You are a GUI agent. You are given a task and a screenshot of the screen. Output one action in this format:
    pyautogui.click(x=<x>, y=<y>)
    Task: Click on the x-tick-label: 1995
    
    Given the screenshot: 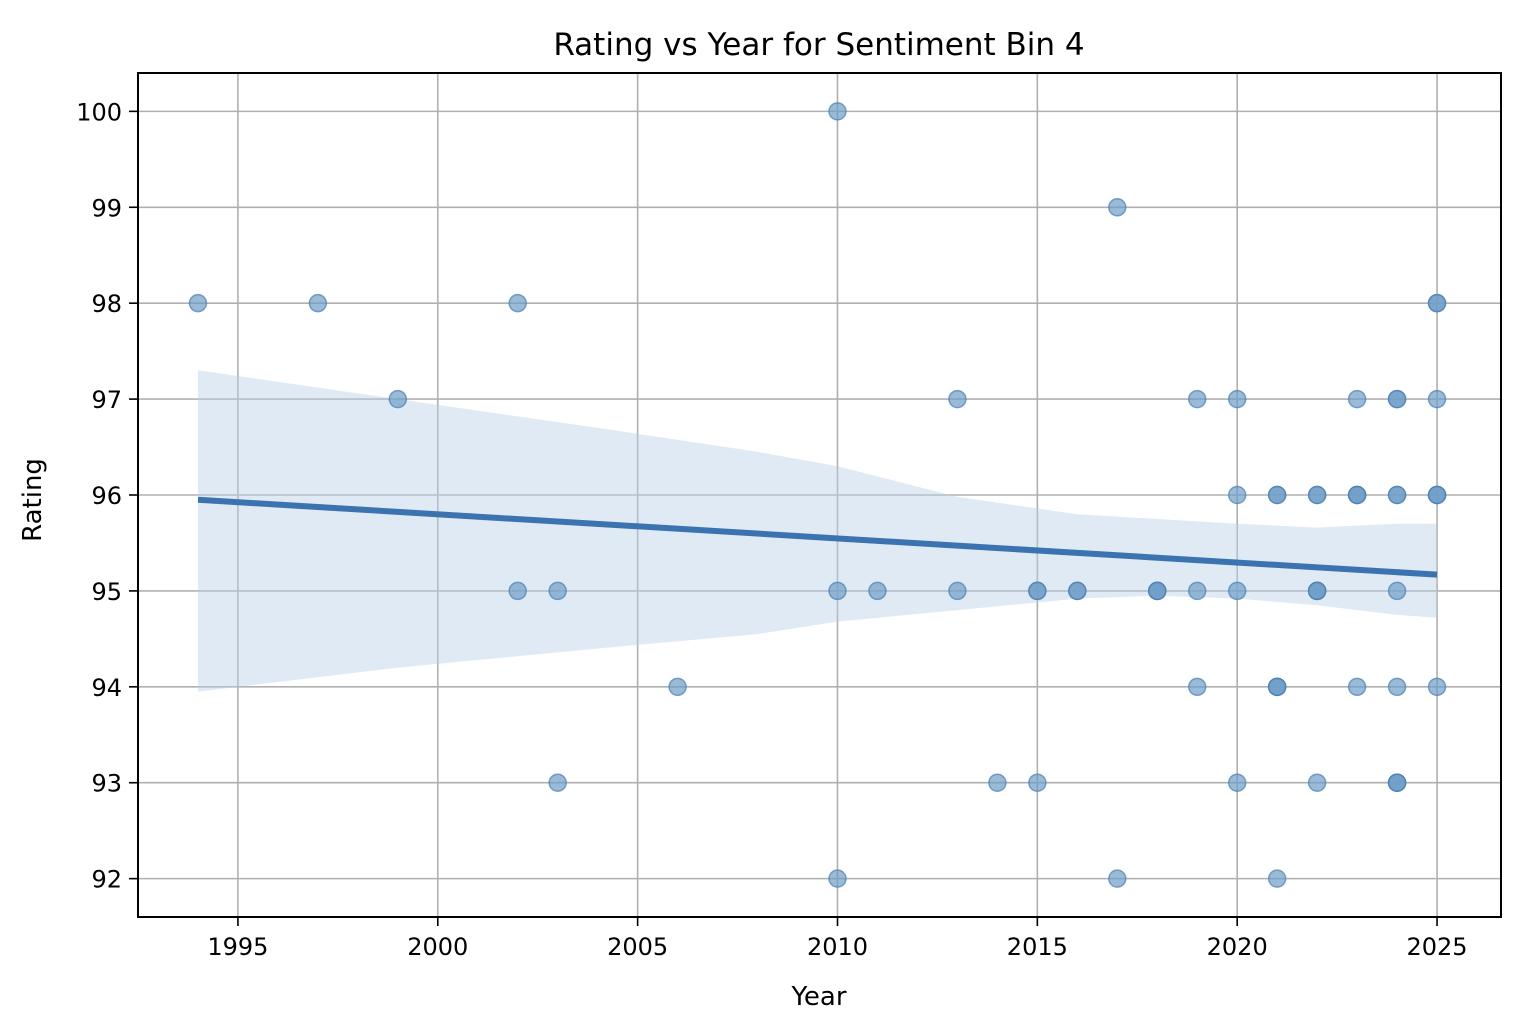 What is the action you would take?
    pyautogui.click(x=237, y=947)
    